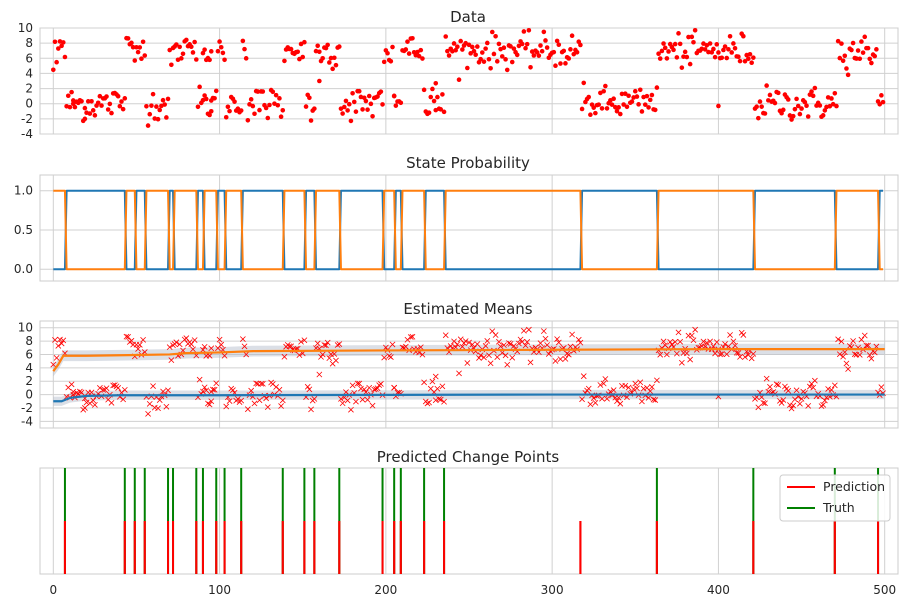 The width and height of the screenshot is (908, 608). What do you see at coordinates (29, 43) in the screenshot?
I see `y-tick-label: 8` at bounding box center [29, 43].